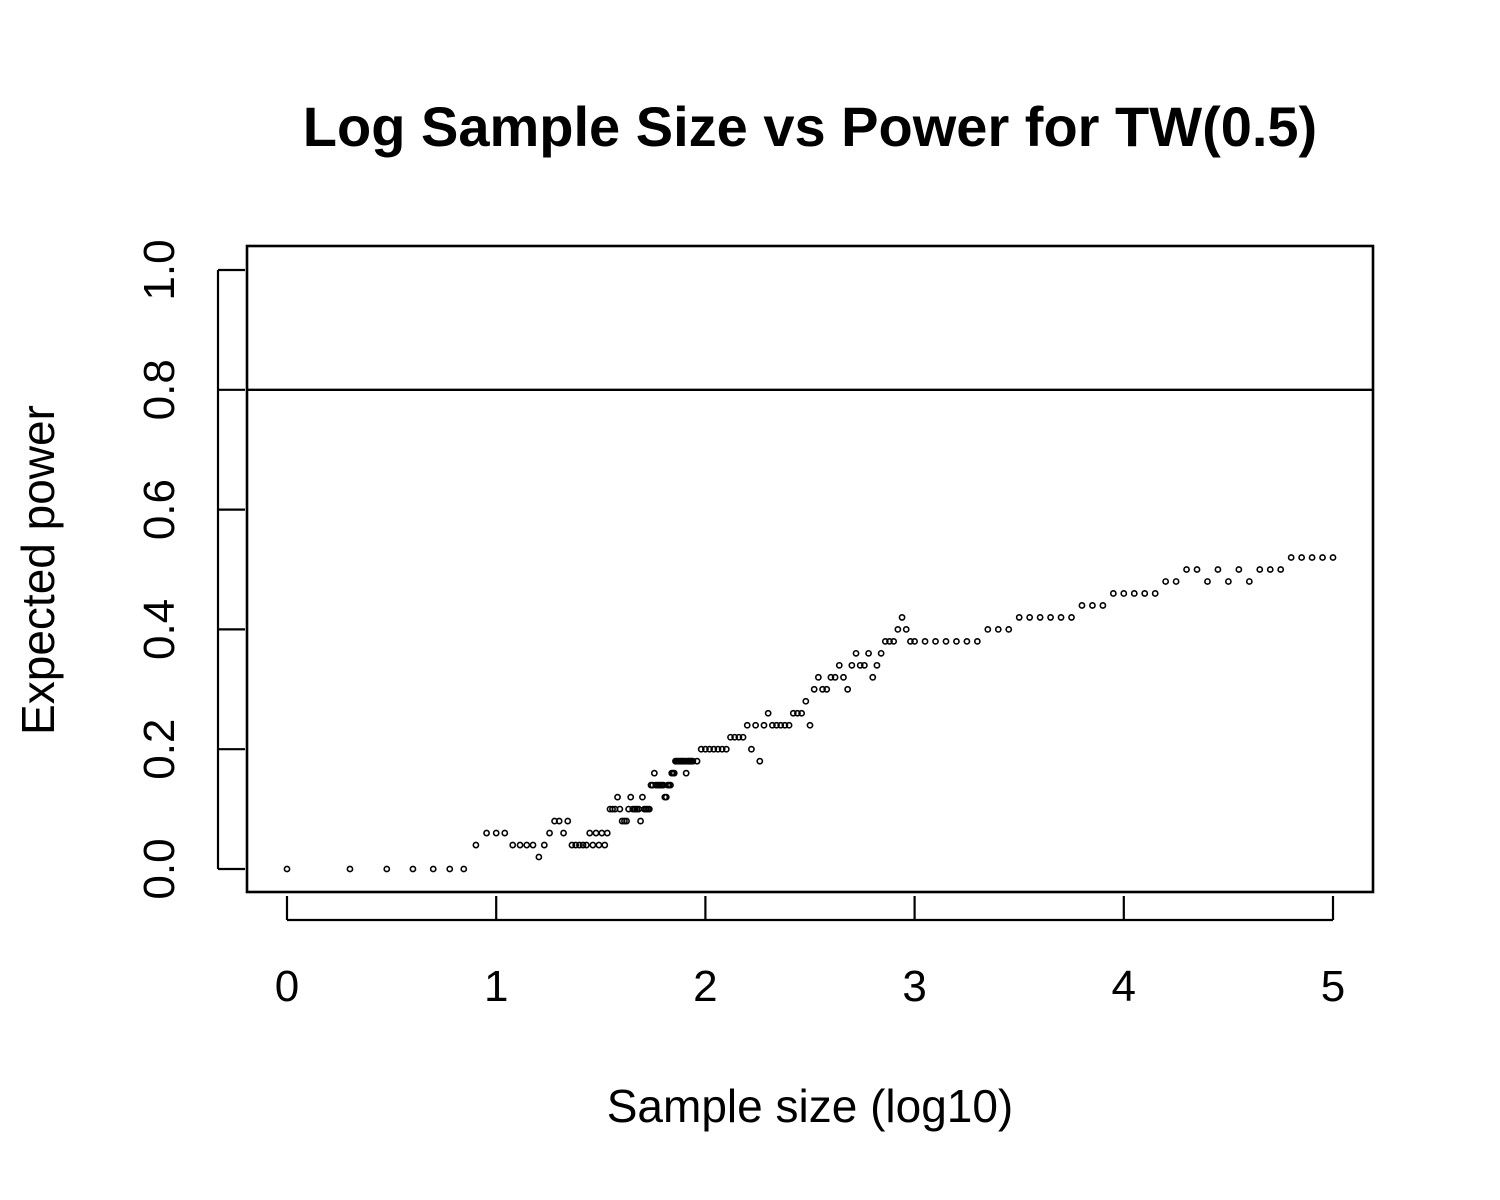 This screenshot has height=1200, width=1500. What do you see at coordinates (38, 570) in the screenshot?
I see `y-axis-title: Expected power` at bounding box center [38, 570].